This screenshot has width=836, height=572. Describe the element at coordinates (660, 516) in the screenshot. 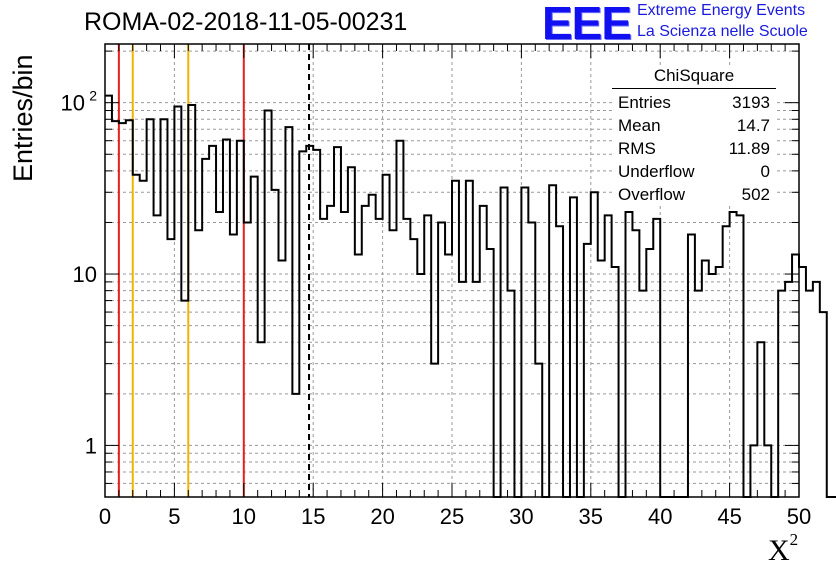

I see `x-tick-label: 40` at that location.